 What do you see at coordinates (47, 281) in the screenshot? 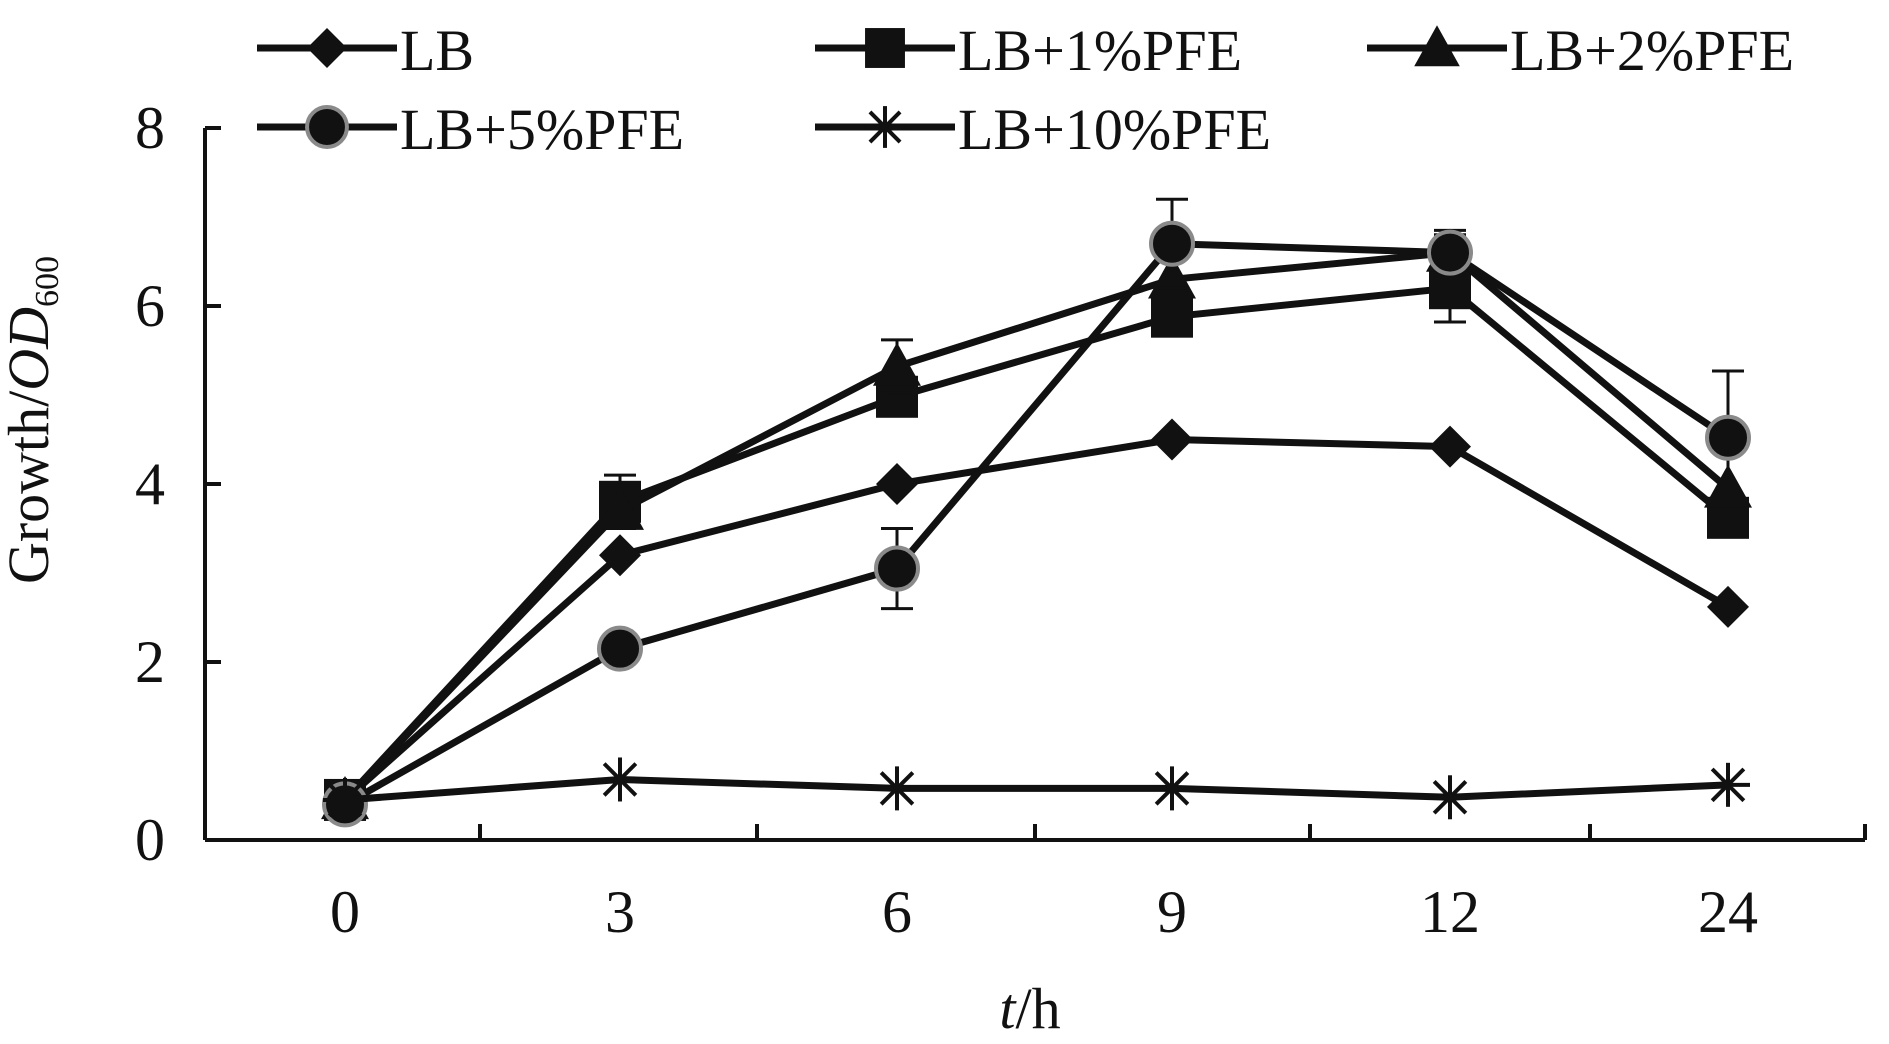
I see `y-axis-label-subscript: 600` at bounding box center [47, 281].